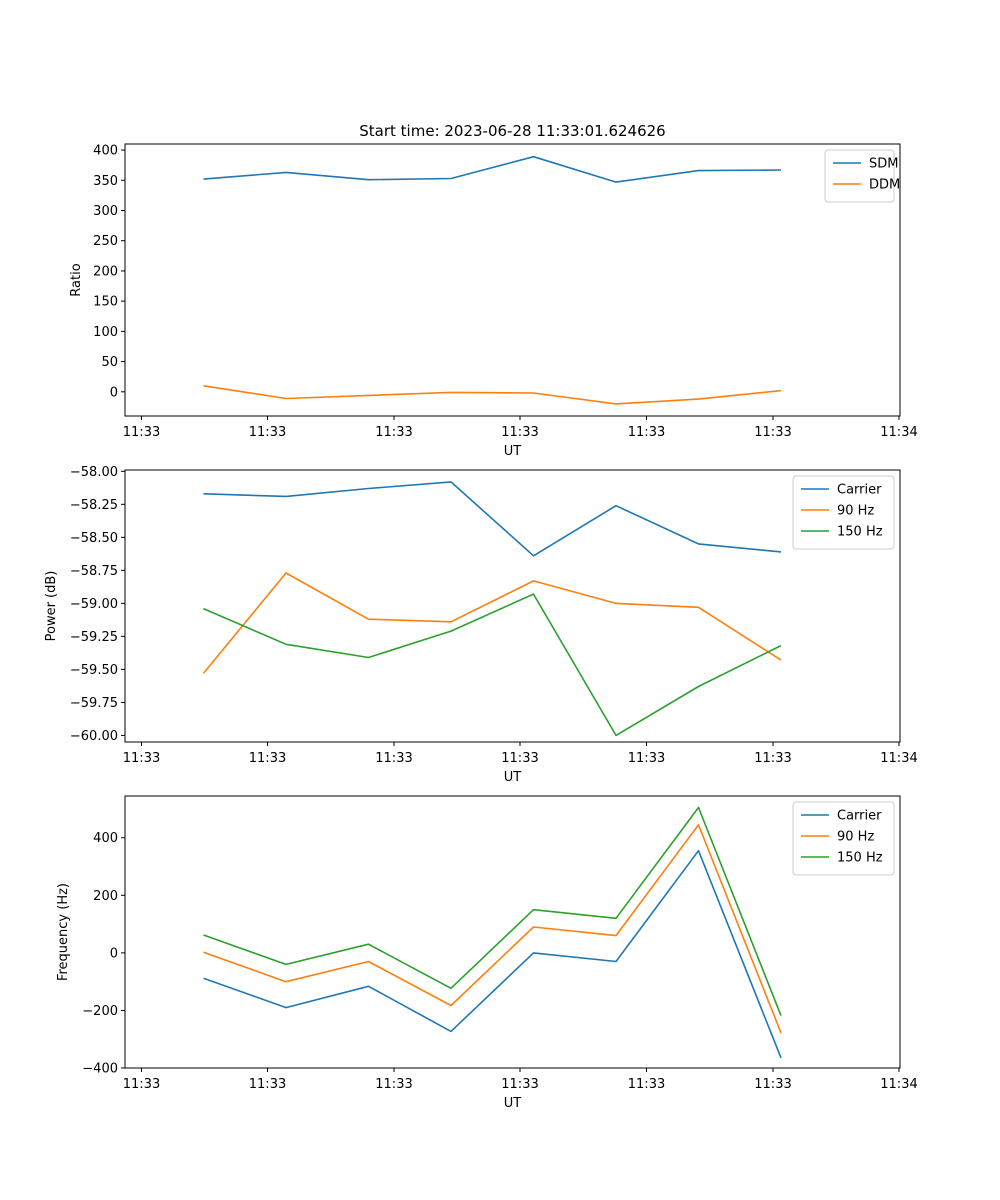  I want to click on y-tick-label: −58.25, so click(94, 505).